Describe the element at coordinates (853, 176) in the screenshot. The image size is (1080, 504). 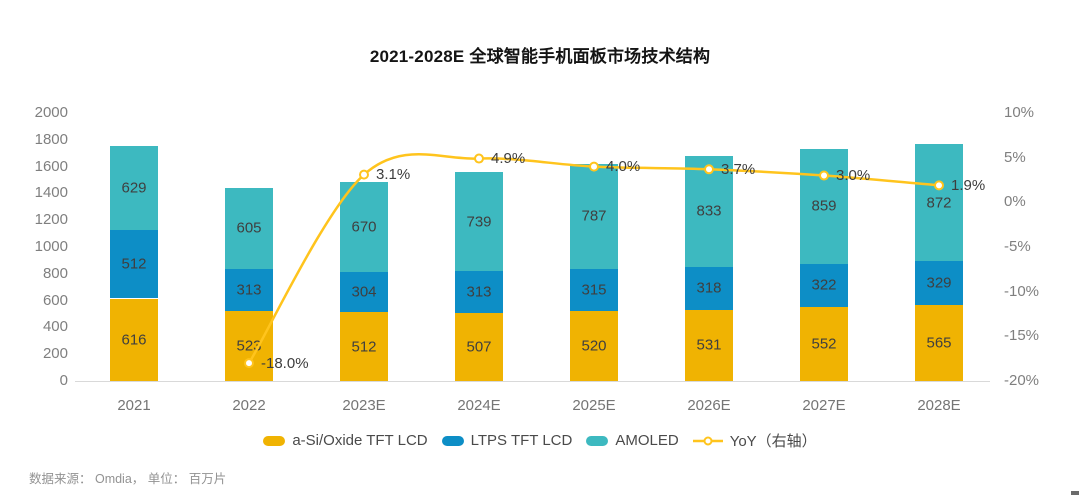
I see `yoy-point-label: 3.0%` at that location.